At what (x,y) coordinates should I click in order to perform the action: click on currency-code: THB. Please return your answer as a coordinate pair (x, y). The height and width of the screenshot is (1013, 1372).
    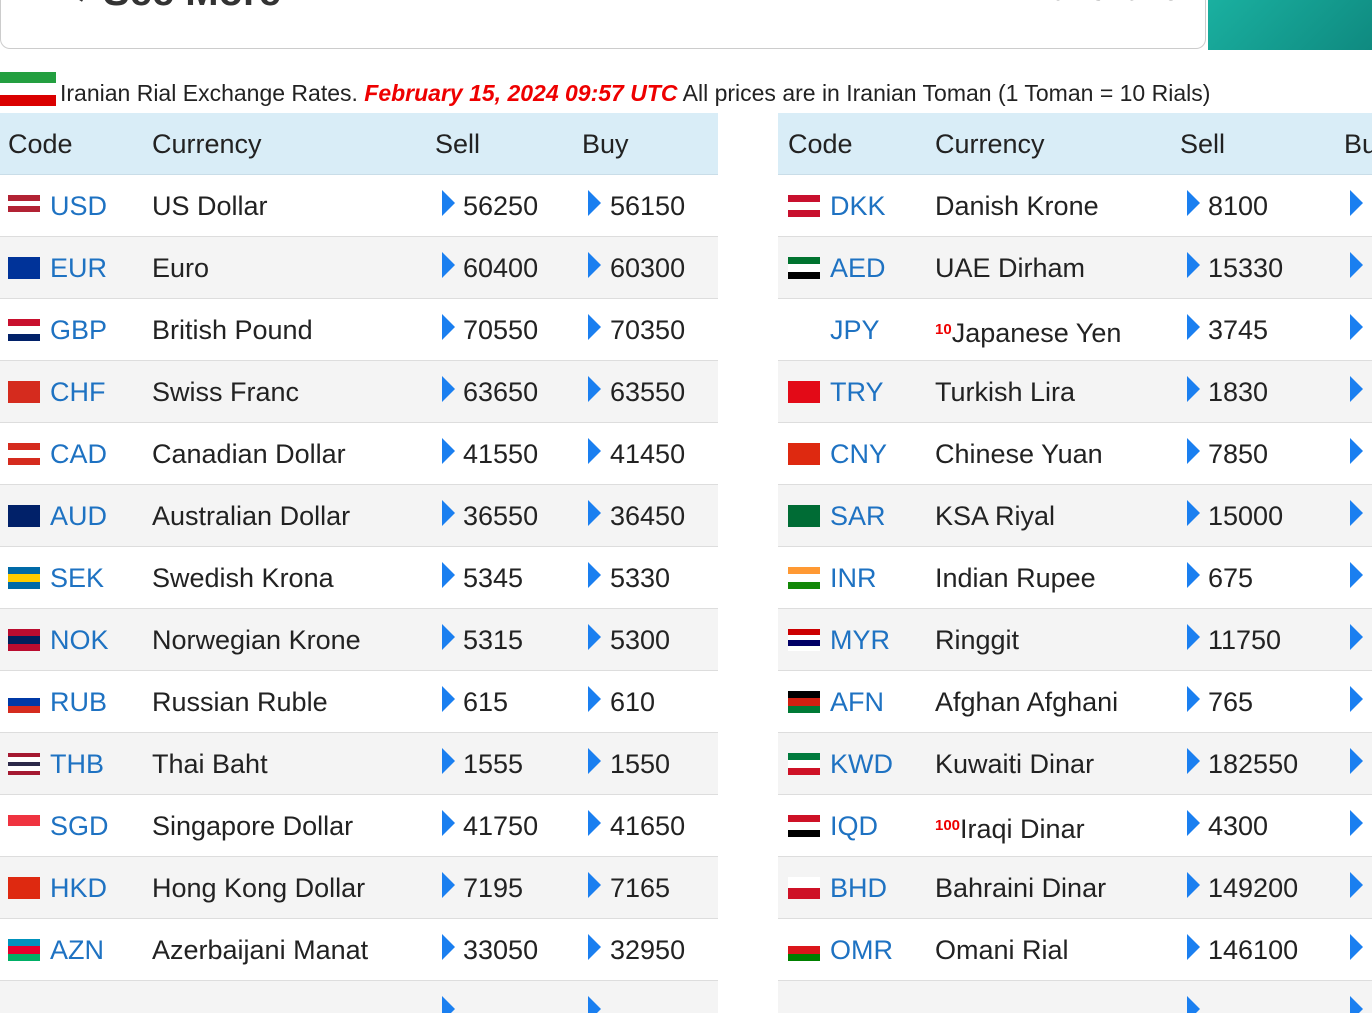
    Looking at the image, I should click on (77, 764).